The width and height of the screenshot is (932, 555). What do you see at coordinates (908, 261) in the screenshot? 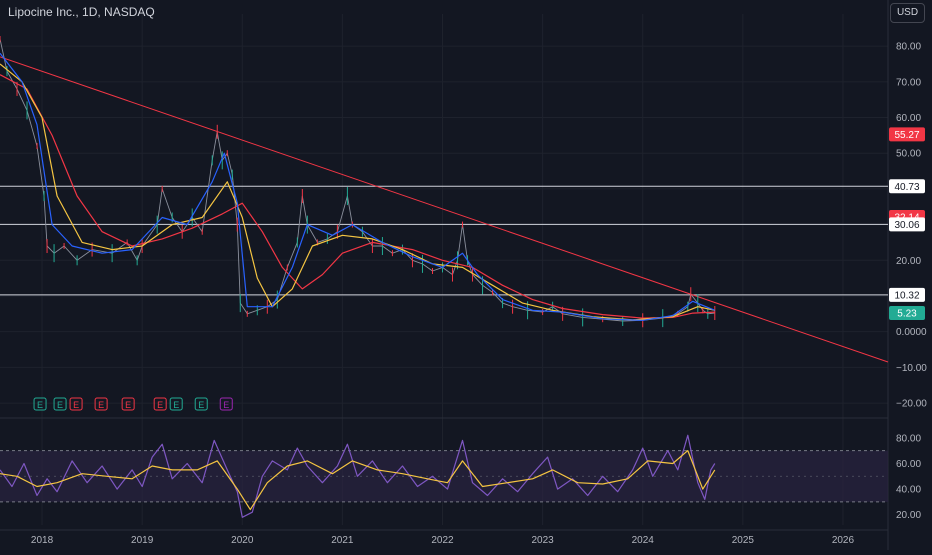
I see `y-tick-label: 20.00` at bounding box center [908, 261].